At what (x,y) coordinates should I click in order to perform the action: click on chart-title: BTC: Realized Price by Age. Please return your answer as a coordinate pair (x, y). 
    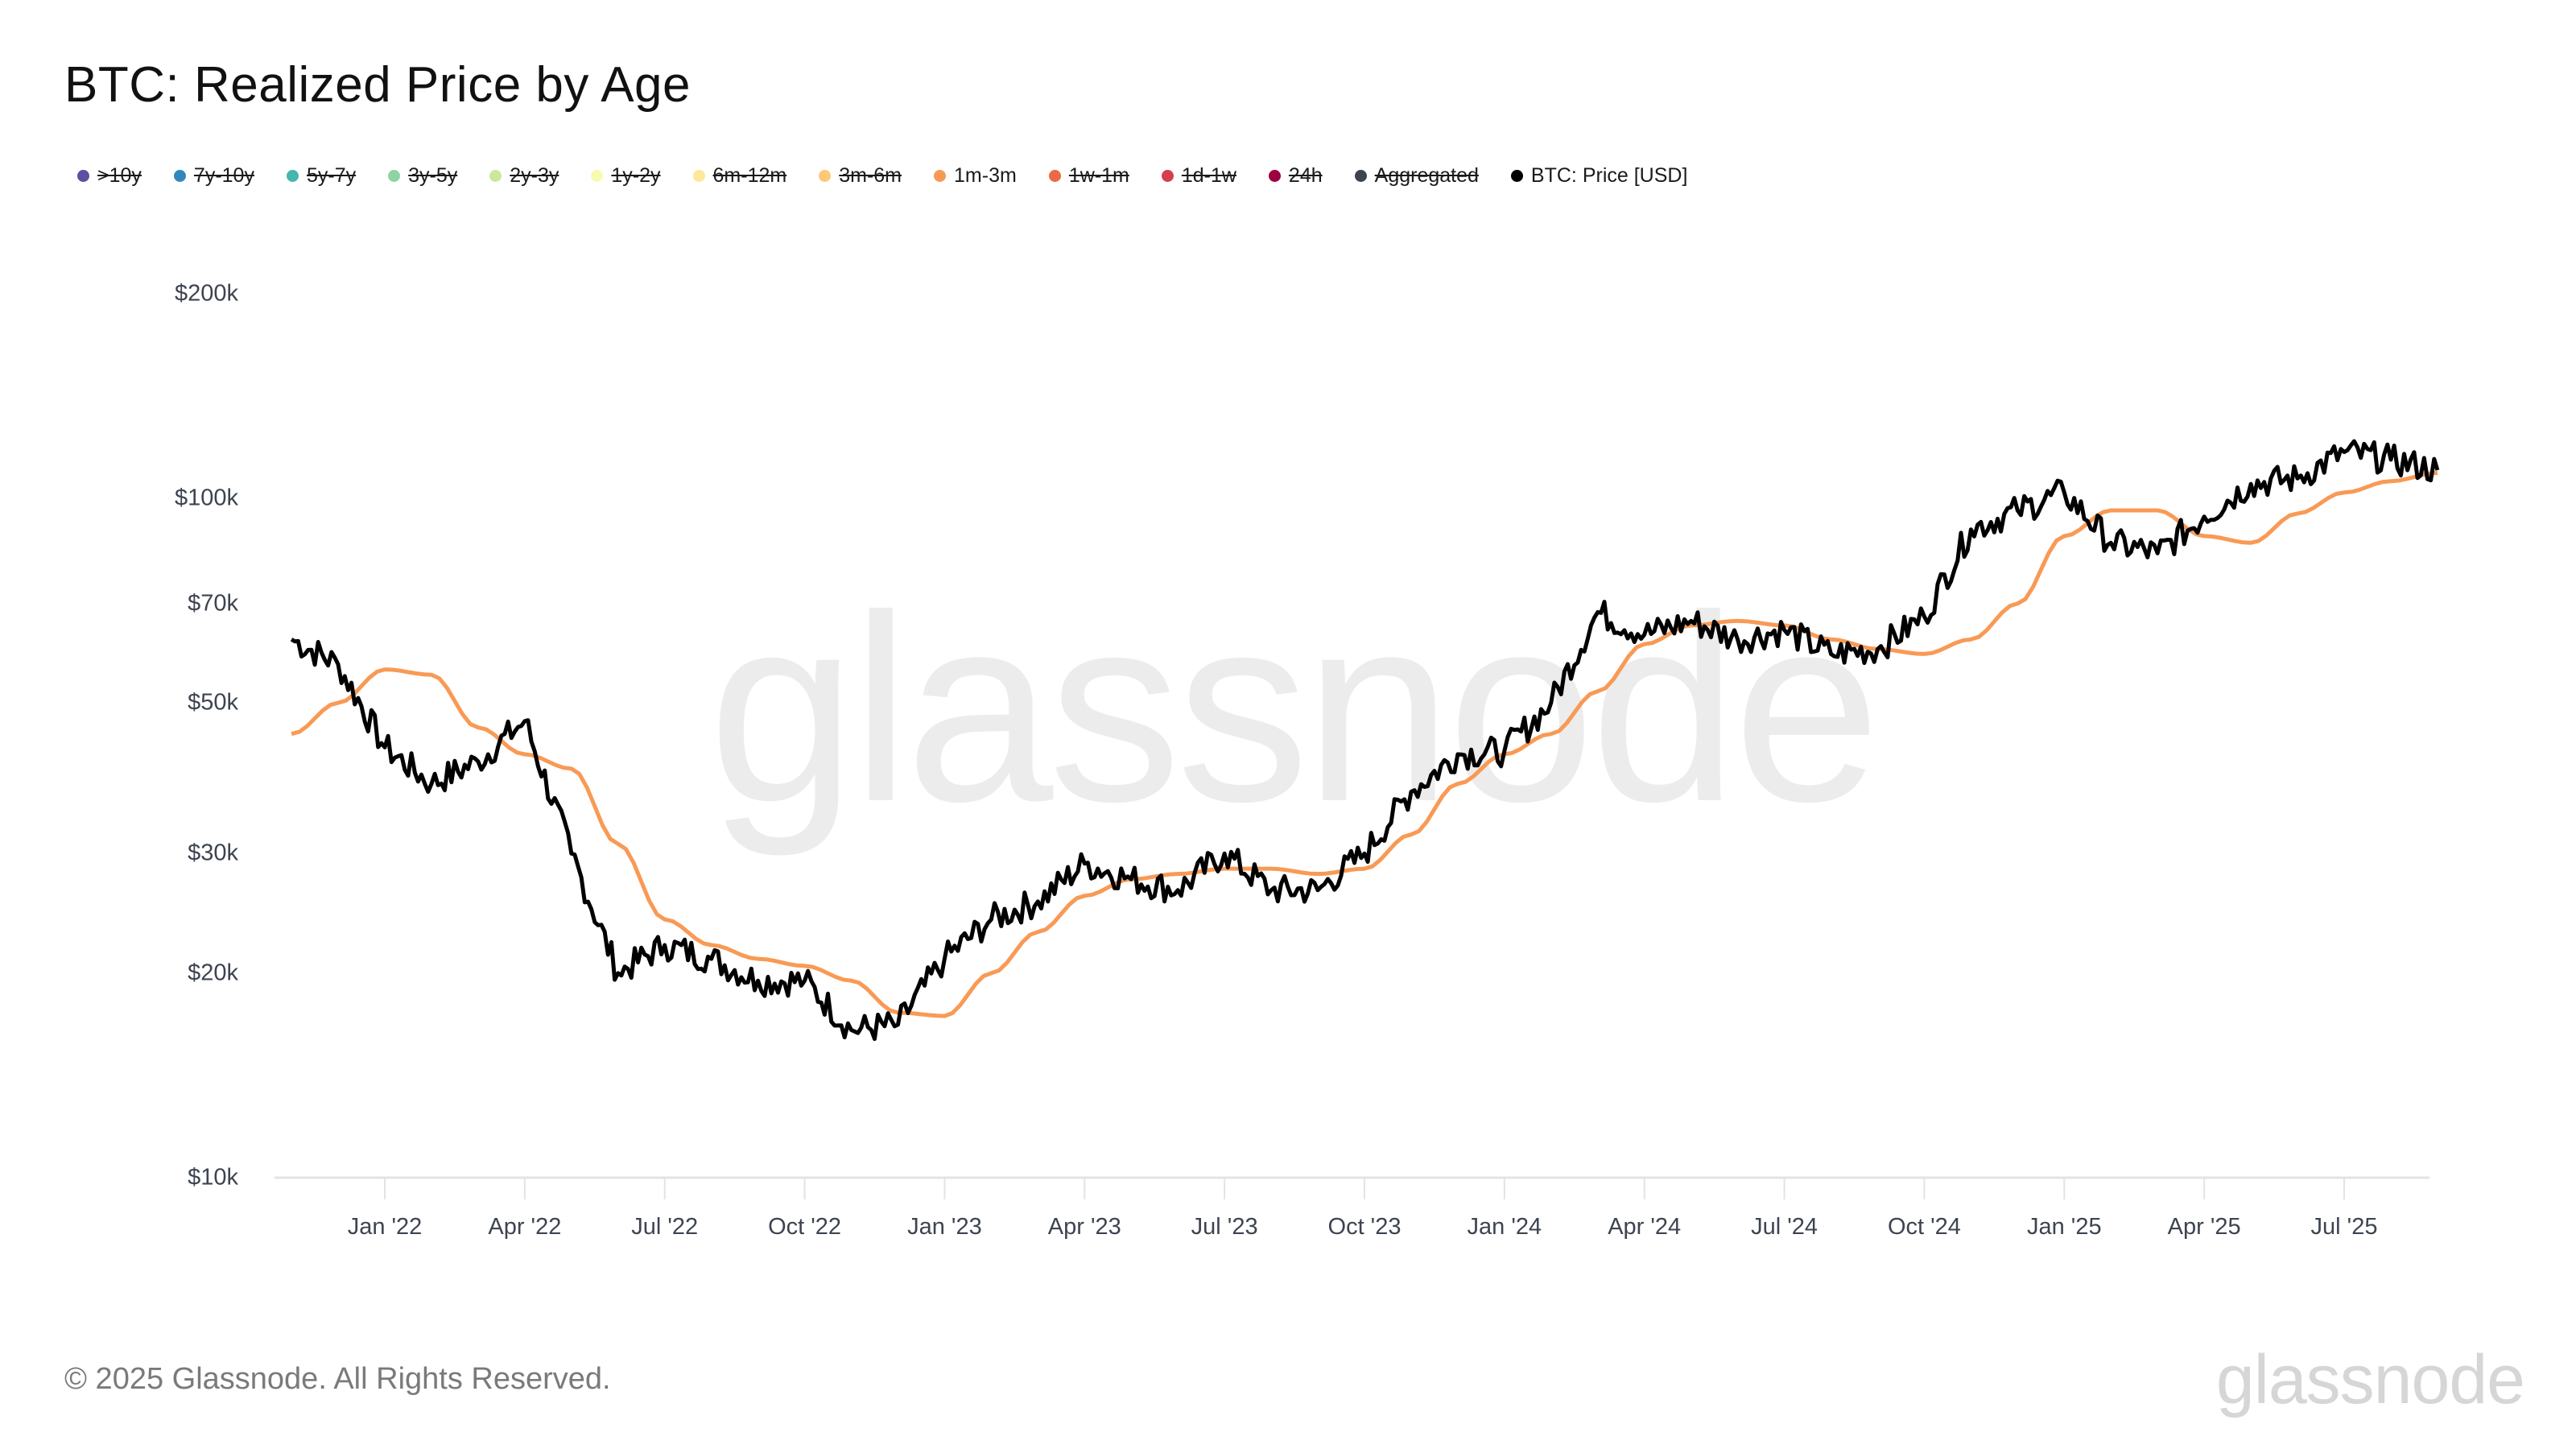
    Looking at the image, I should click on (377, 85).